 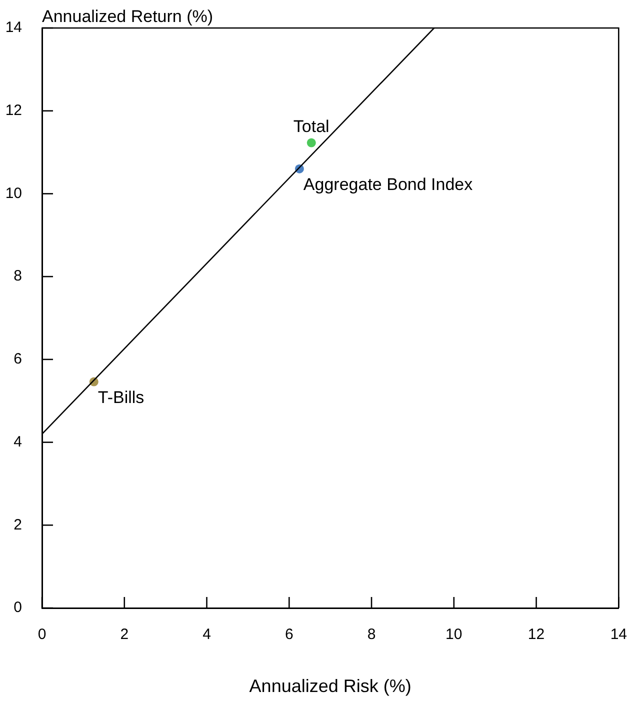 What do you see at coordinates (206, 635) in the screenshot?
I see `x-tick-label: 4` at bounding box center [206, 635].